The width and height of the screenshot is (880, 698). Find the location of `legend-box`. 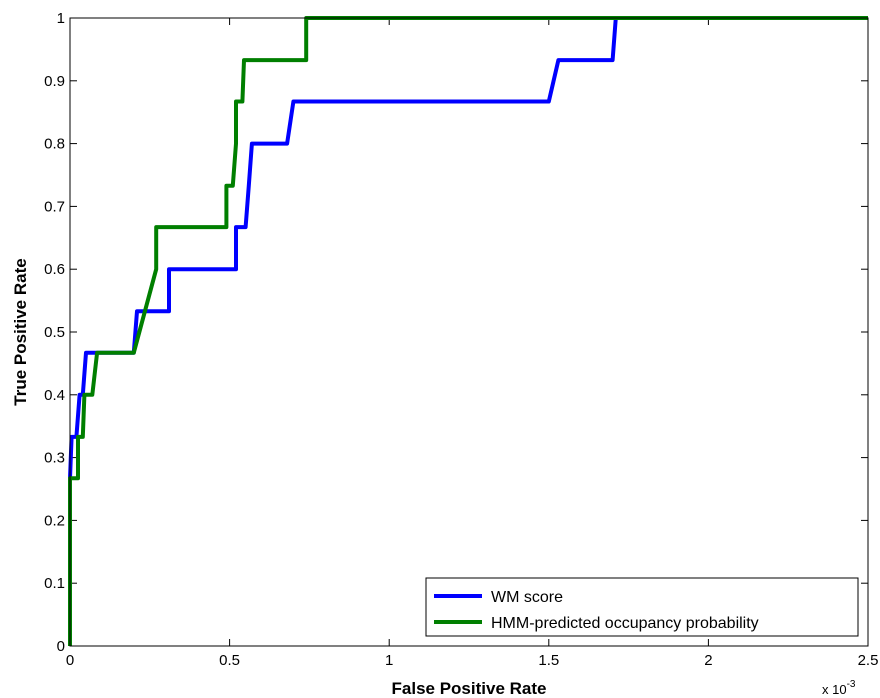

legend-box is located at coordinates (642, 607).